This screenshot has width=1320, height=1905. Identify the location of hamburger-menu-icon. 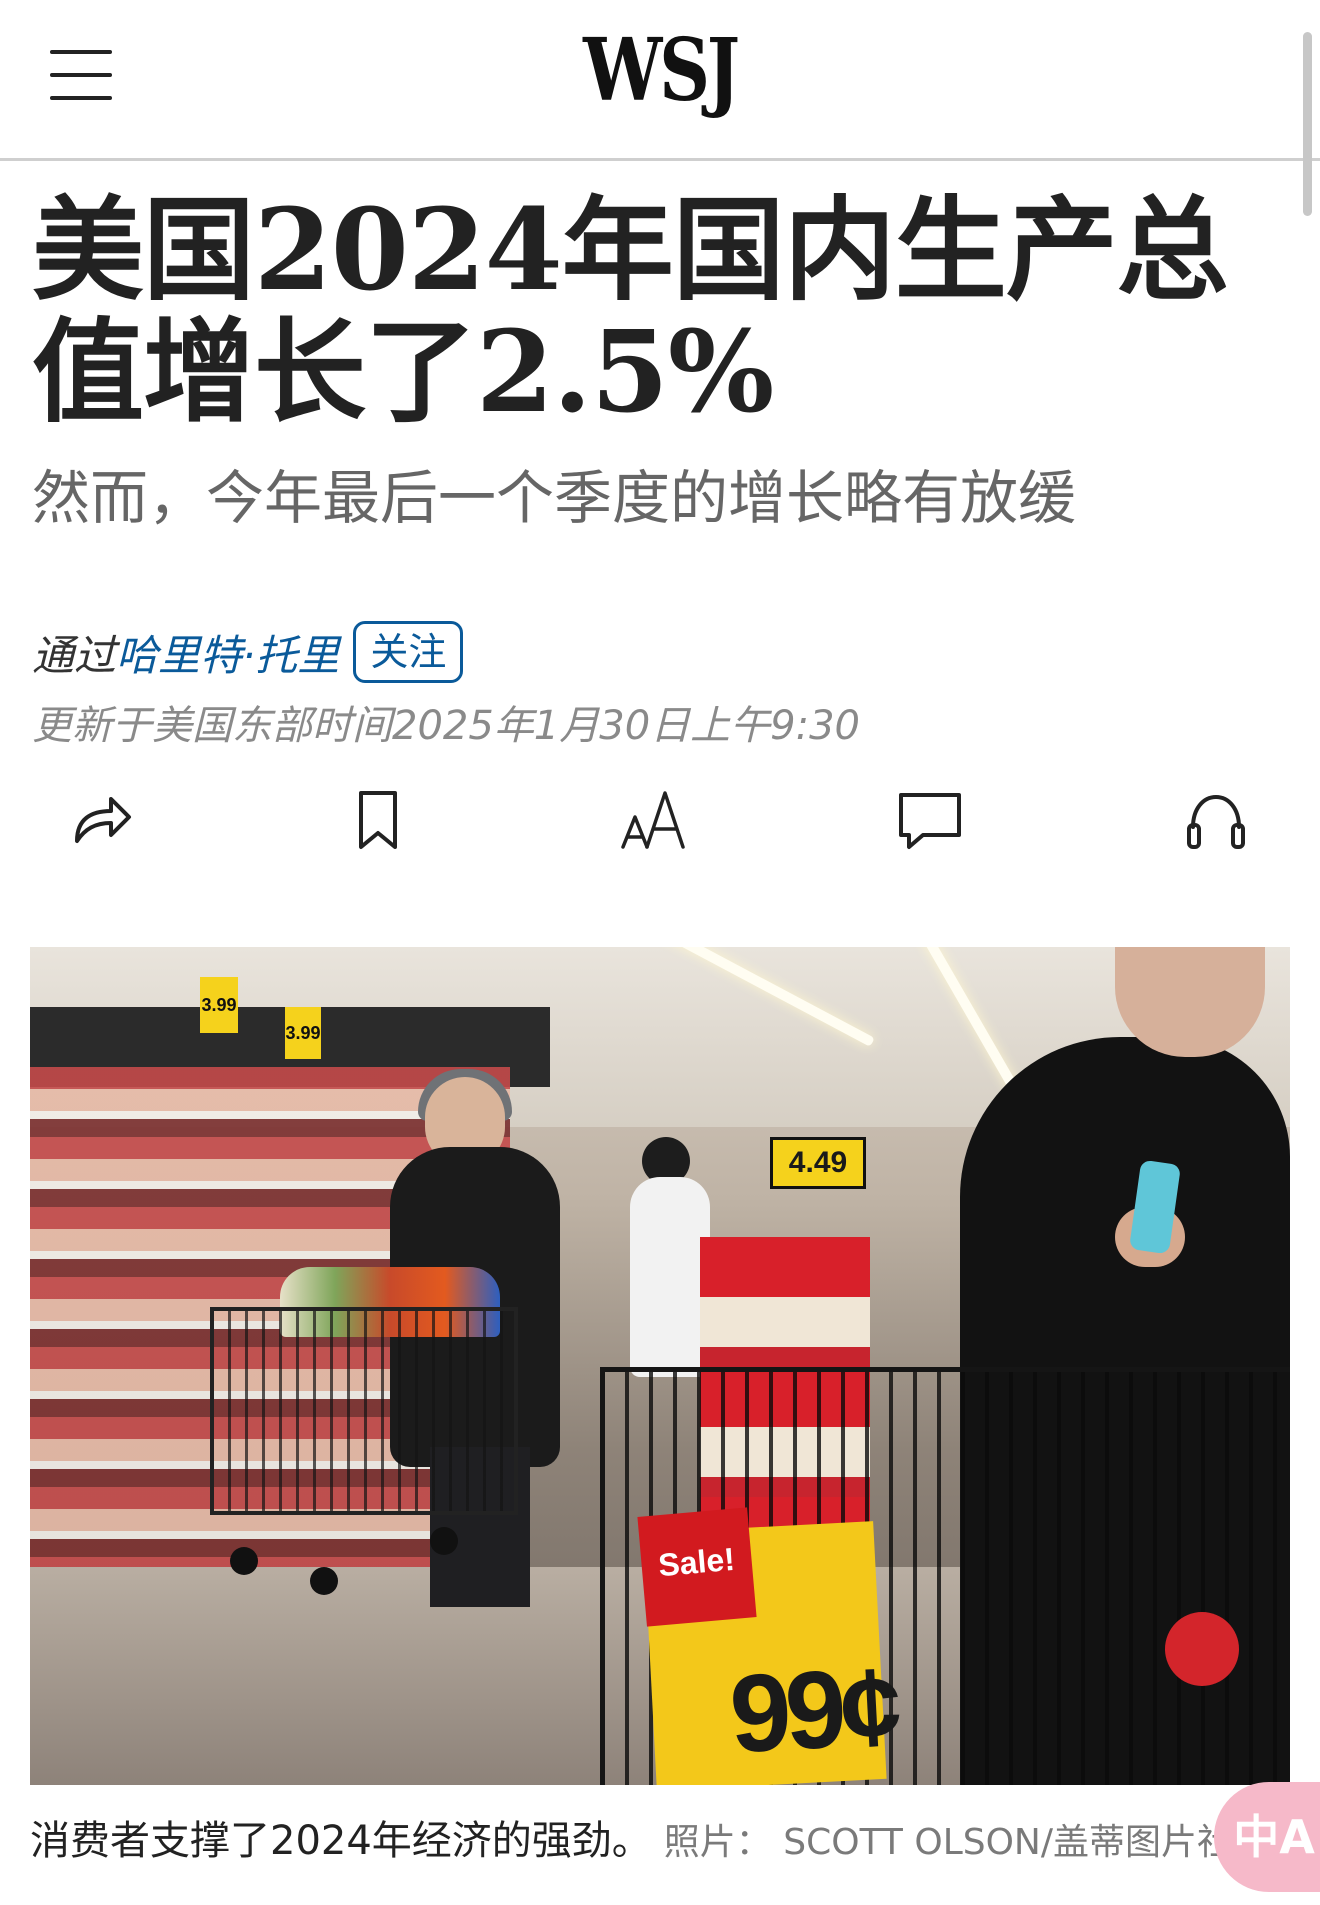
(81, 75).